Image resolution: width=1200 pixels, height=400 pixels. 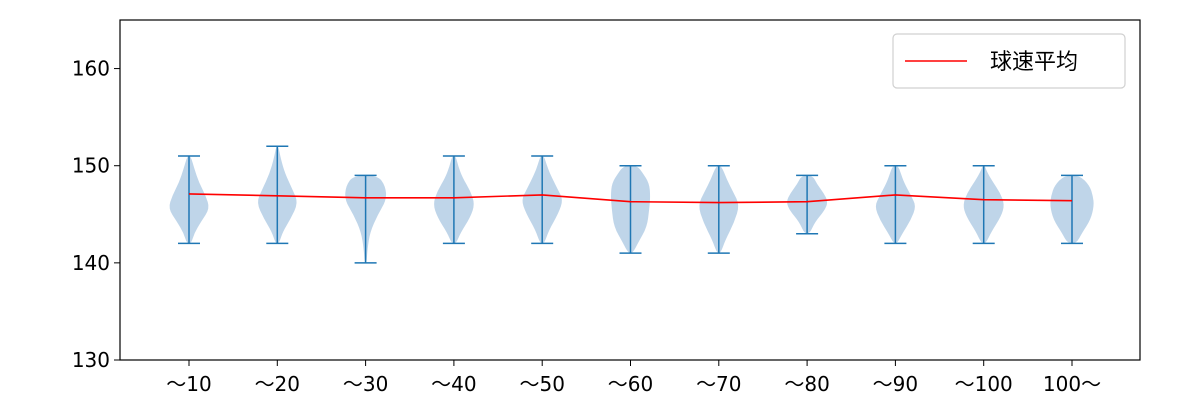 I want to click on x-tick-label: ～30, so click(x=365, y=384).